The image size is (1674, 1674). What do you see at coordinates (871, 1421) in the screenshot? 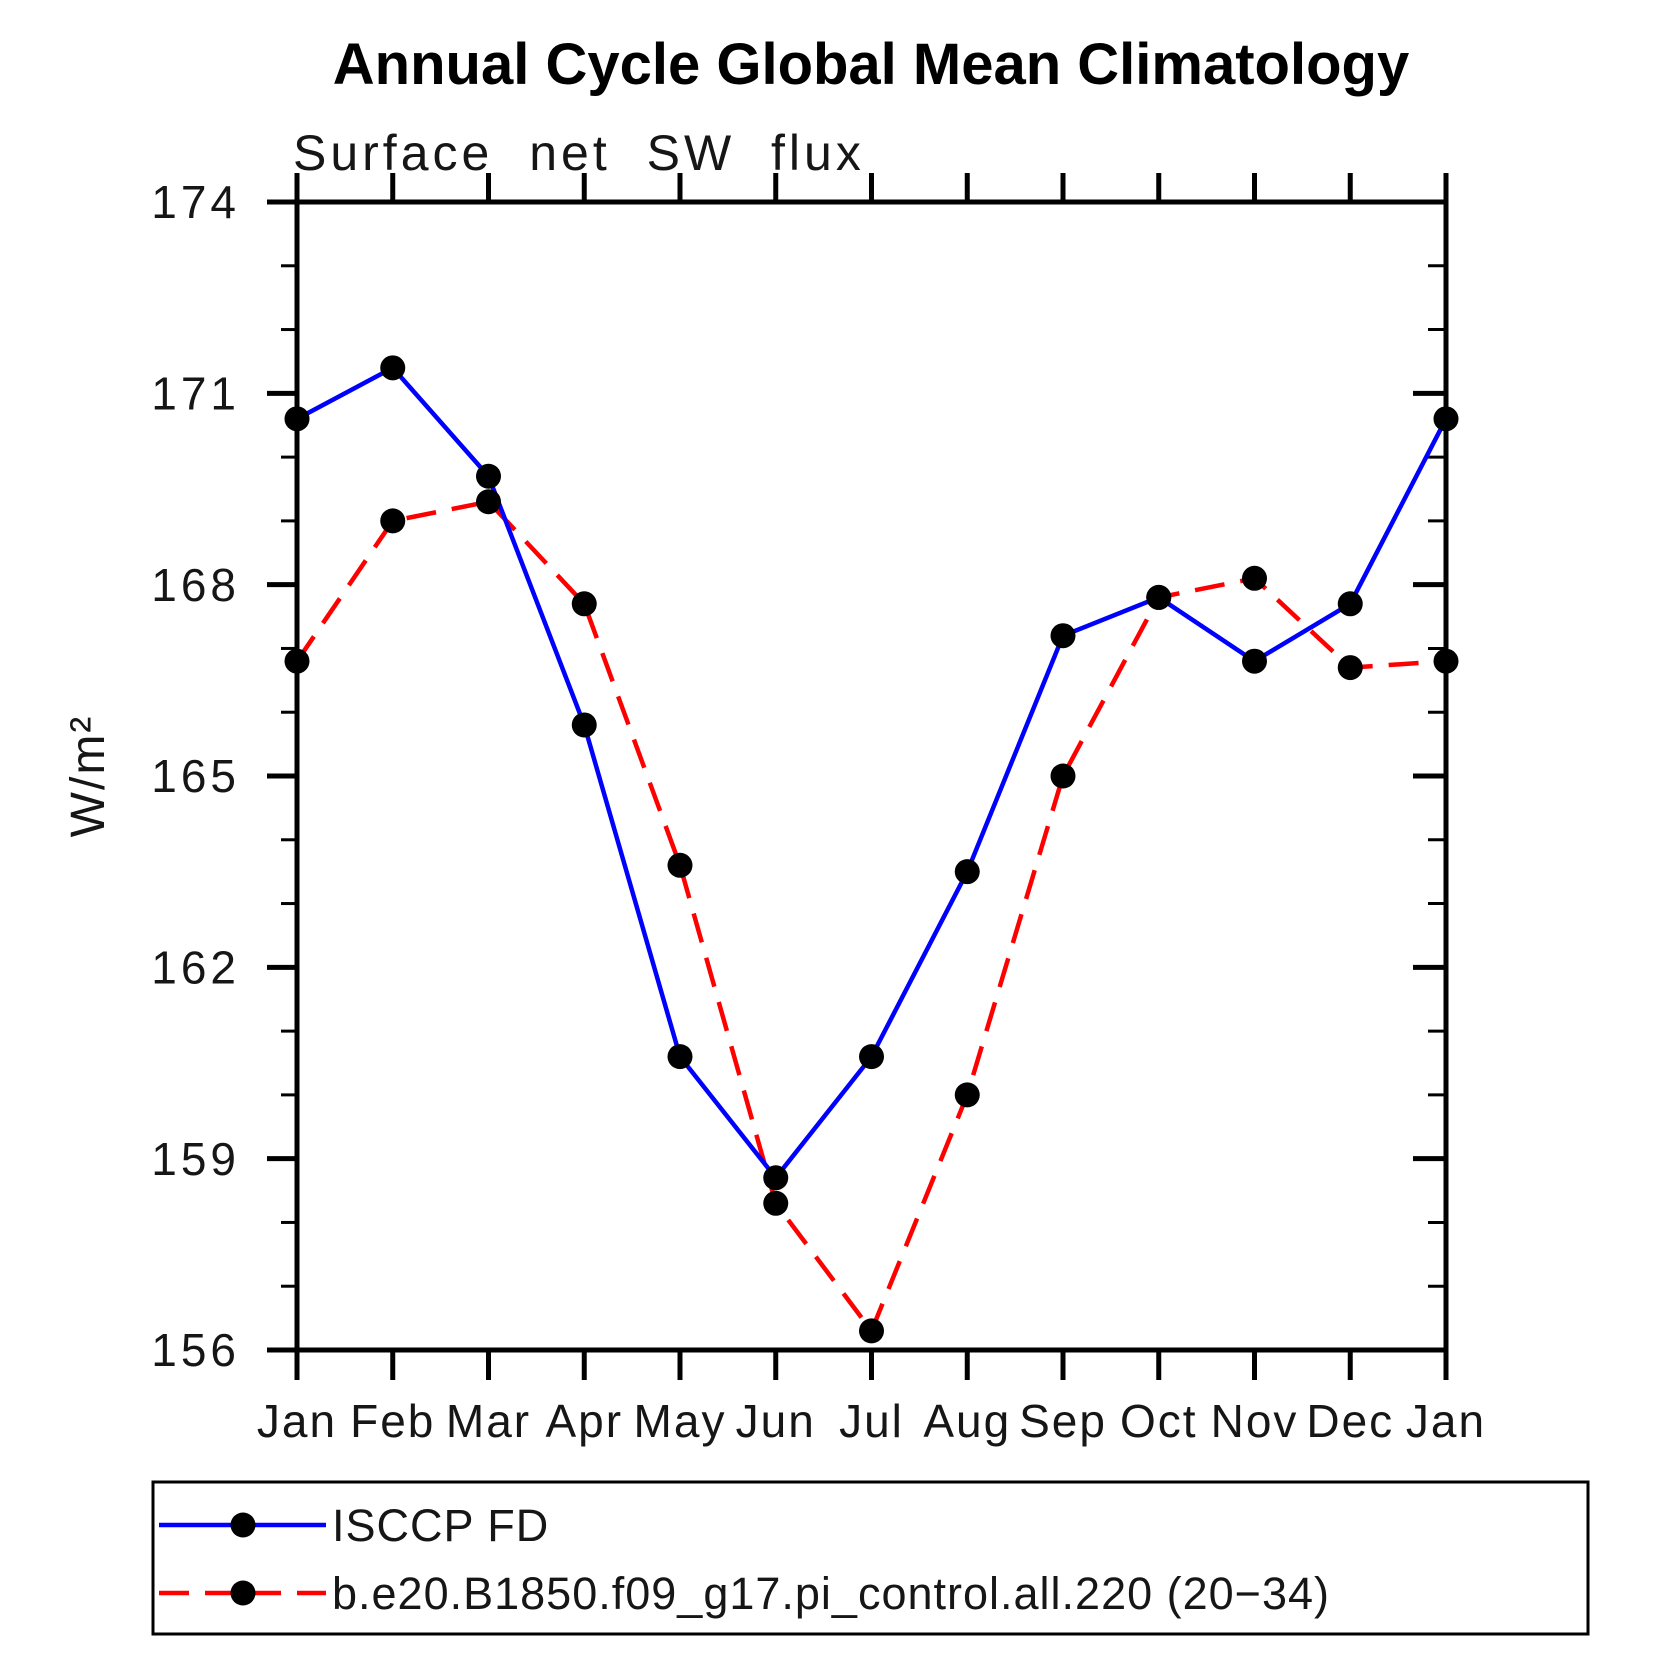
I see `x-tick-label: Jul` at bounding box center [871, 1421].